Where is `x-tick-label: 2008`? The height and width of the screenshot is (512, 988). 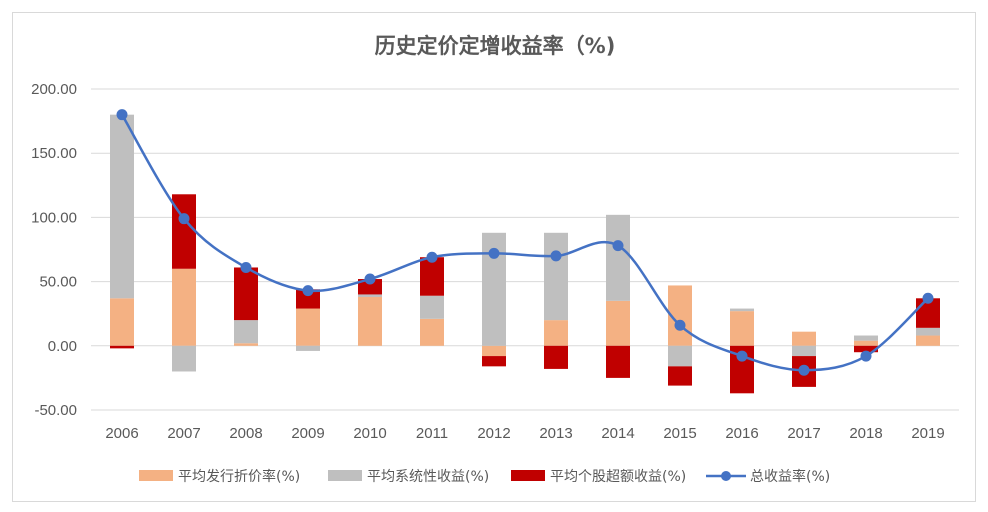 x-tick-label: 2008 is located at coordinates (245, 433).